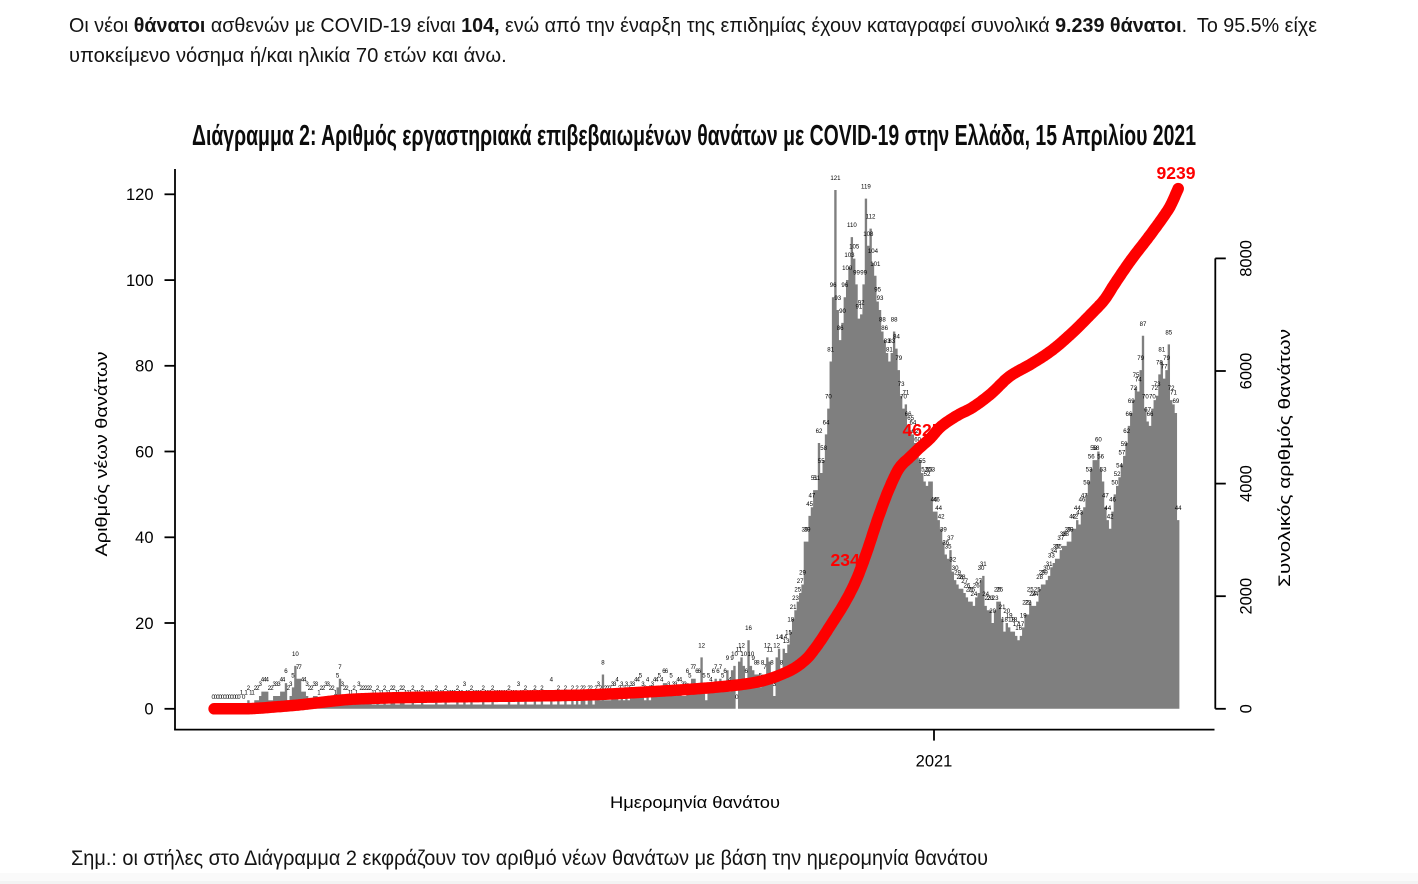  Describe the element at coordinates (1176, 173) in the screenshot. I see `svg-text: 9239` at that location.